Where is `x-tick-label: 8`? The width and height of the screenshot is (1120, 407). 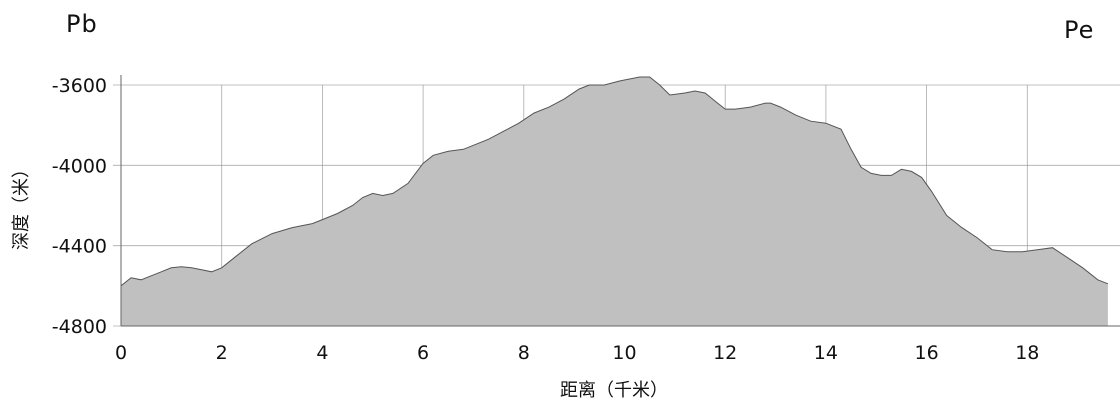 x-tick-label: 8 is located at coordinates (524, 353).